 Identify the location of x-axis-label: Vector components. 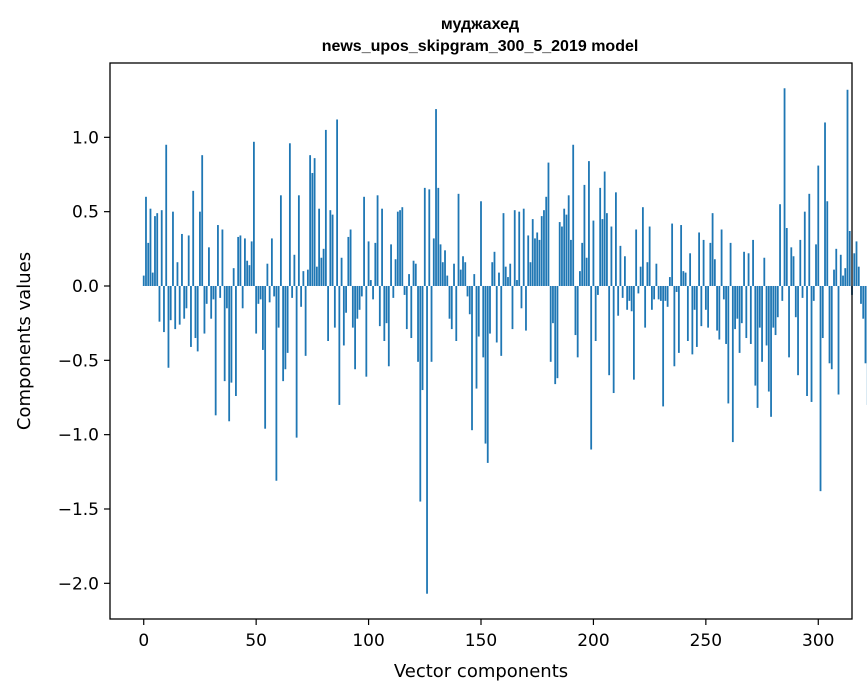
(481, 671).